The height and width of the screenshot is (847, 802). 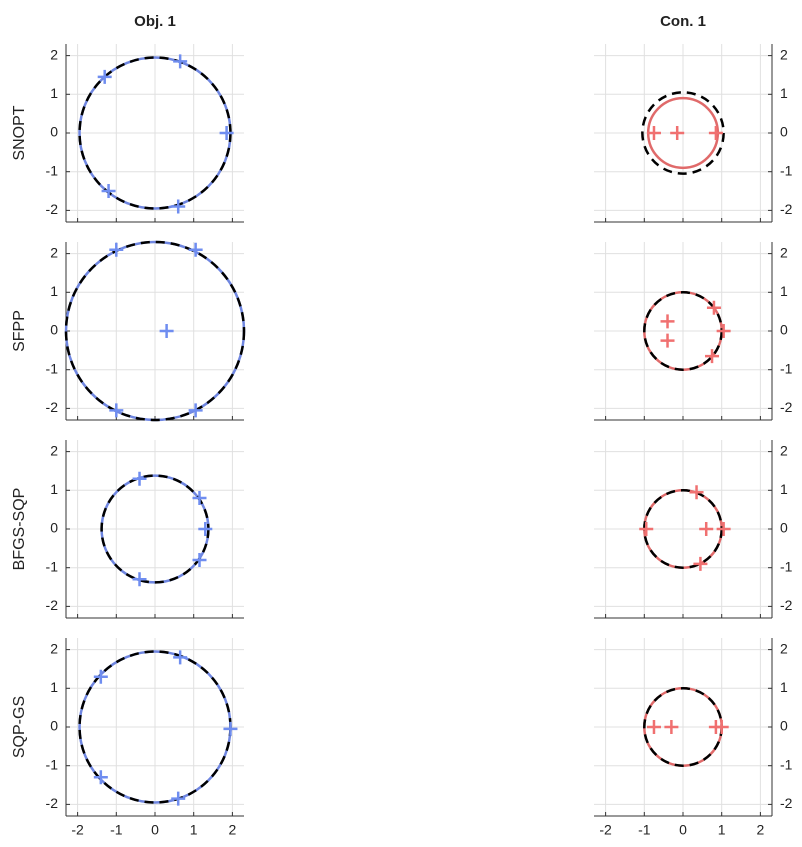 What do you see at coordinates (19, 132) in the screenshot?
I see `row-label: SNOPT` at bounding box center [19, 132].